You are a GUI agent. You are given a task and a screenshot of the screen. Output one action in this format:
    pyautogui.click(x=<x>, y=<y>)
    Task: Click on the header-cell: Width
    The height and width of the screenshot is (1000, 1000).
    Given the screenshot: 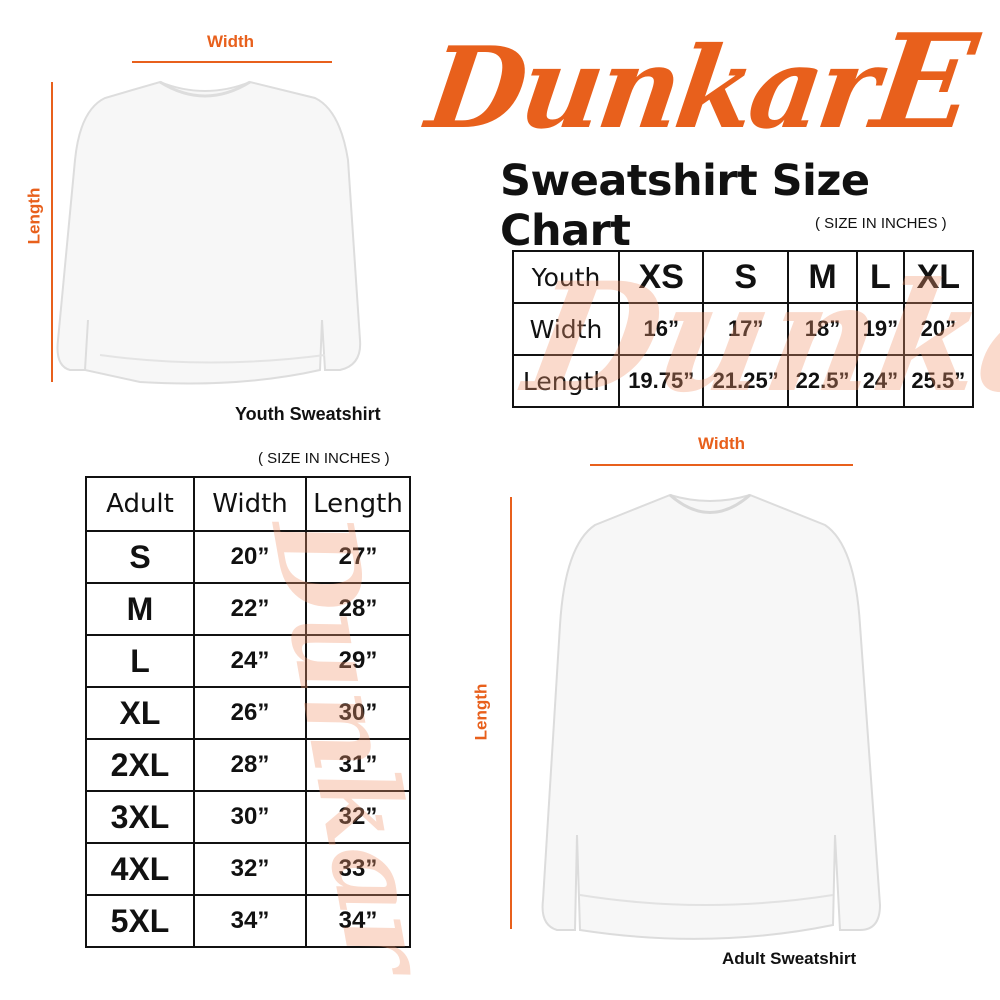 What is the action you would take?
    pyautogui.click(x=250, y=504)
    